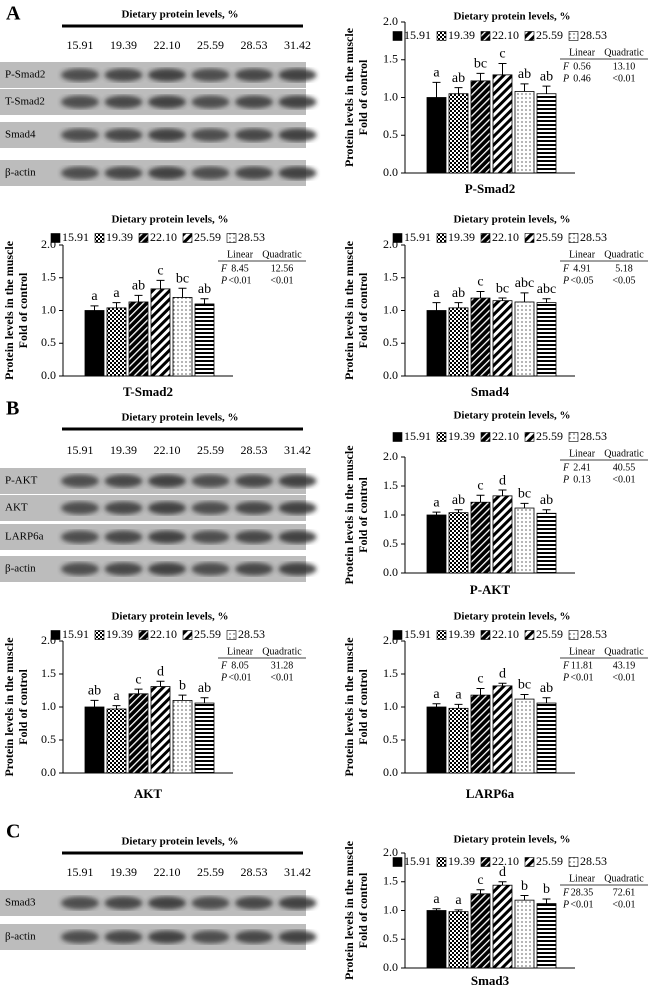  I want to click on blot-row-label: AKT, so click(16, 508).